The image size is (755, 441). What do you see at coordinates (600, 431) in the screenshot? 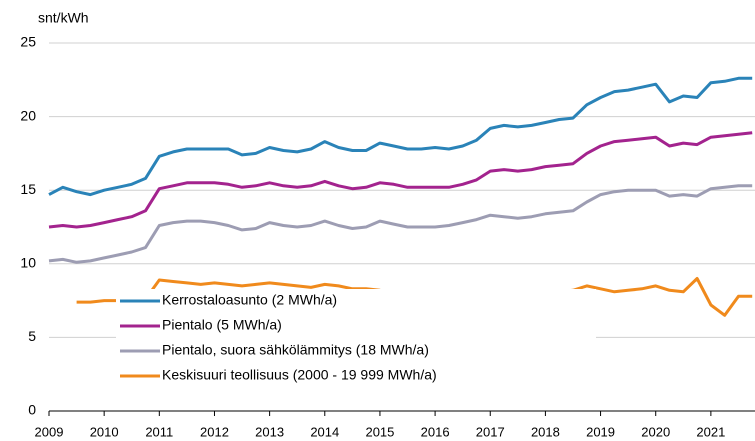
I see `x-tick-label: 2019` at bounding box center [600, 431].